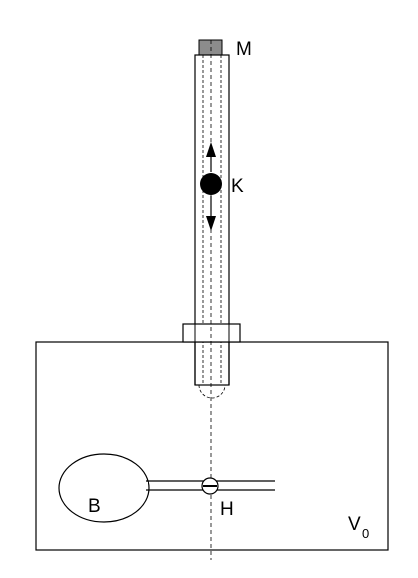 Image resolution: width=418 pixels, height=578 pixels. What do you see at coordinates (145, 485) in the screenshot?
I see `pipe-mask` at bounding box center [145, 485].